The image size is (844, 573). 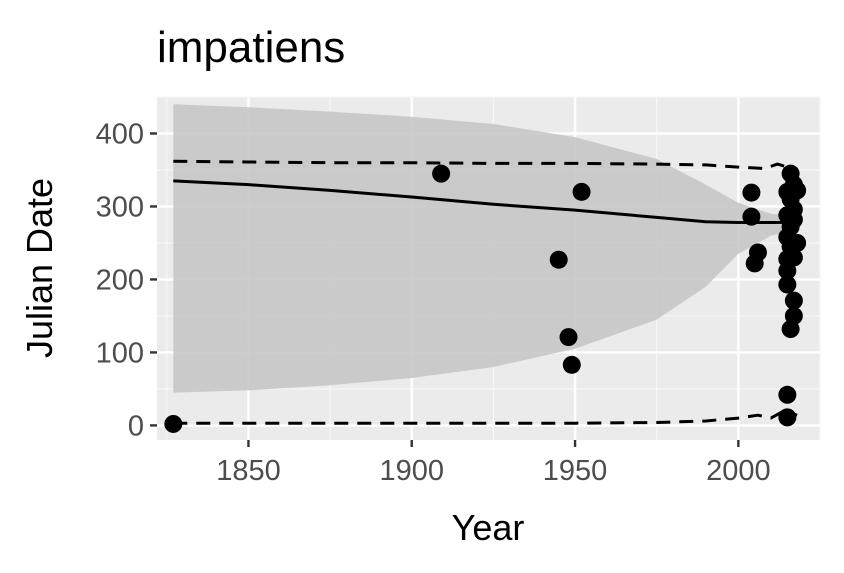 I want to click on y-axis-title: Julian Date, so click(x=39, y=268).